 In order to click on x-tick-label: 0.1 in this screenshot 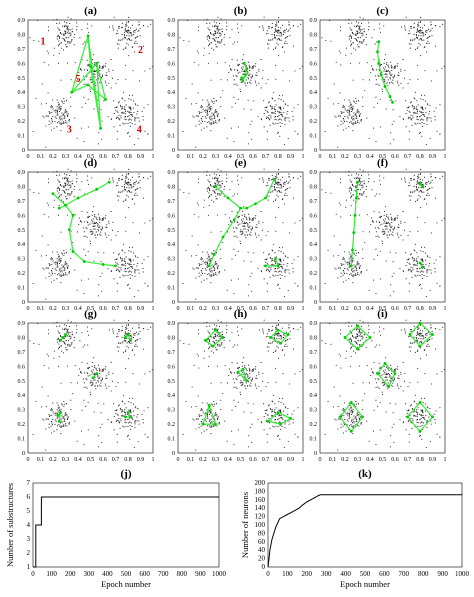, I will do `click(333, 157)`.